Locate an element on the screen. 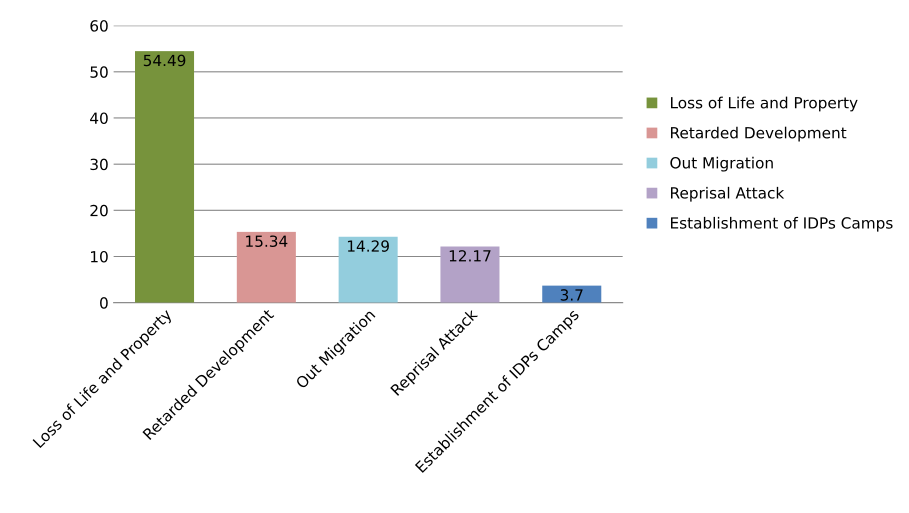 The width and height of the screenshot is (909, 513). legend-label: Reprisal Attack is located at coordinates (727, 194).